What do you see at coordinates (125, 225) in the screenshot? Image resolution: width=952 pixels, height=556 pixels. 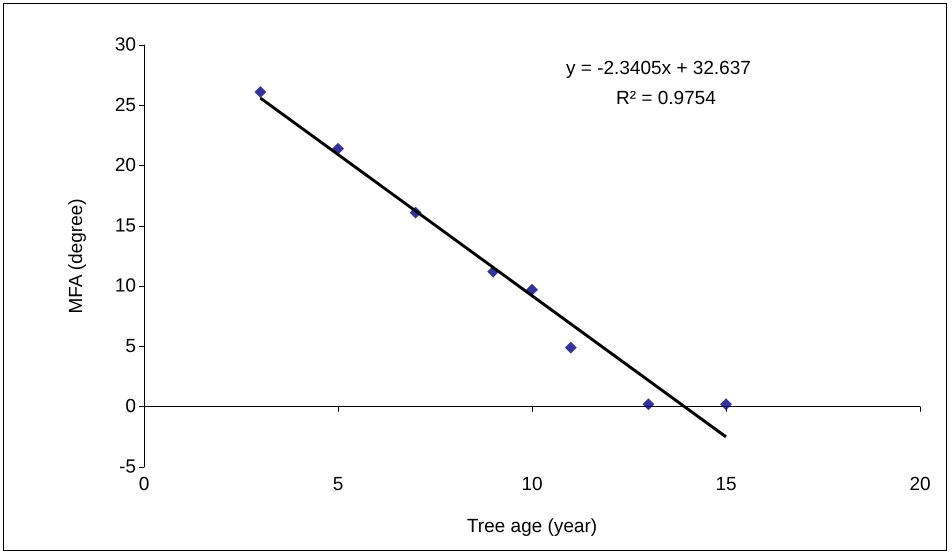 I see `y-tick-label: 15` at bounding box center [125, 225].